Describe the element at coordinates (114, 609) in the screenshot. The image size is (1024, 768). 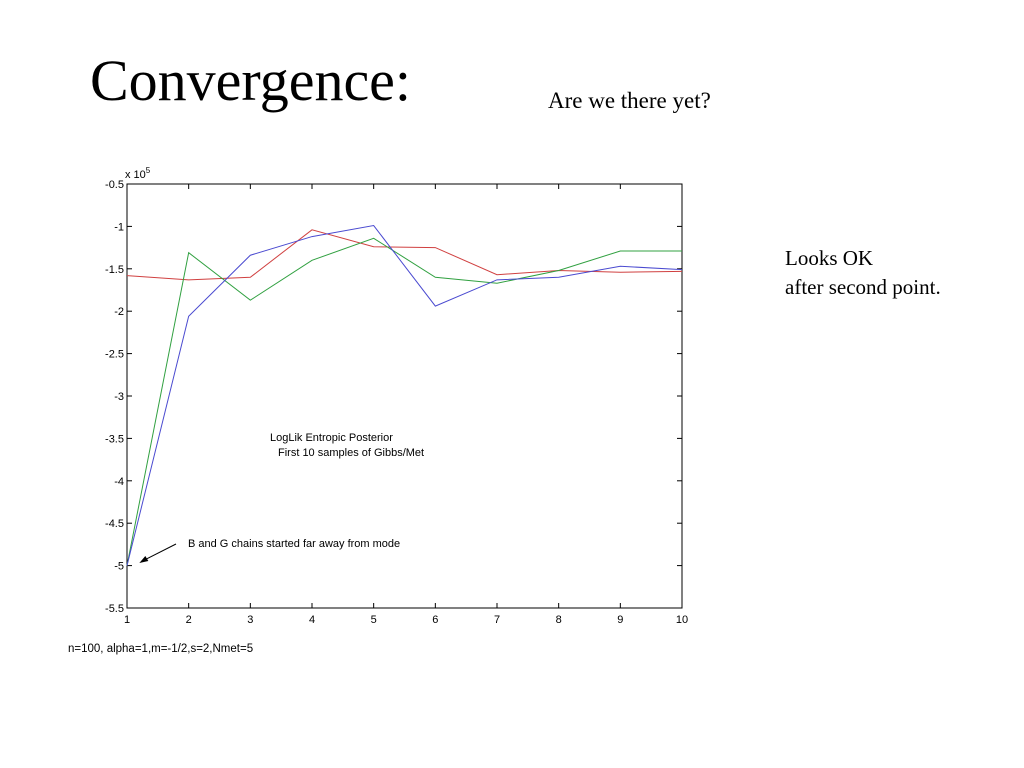
I see `y-tick-label: -5.5` at that location.